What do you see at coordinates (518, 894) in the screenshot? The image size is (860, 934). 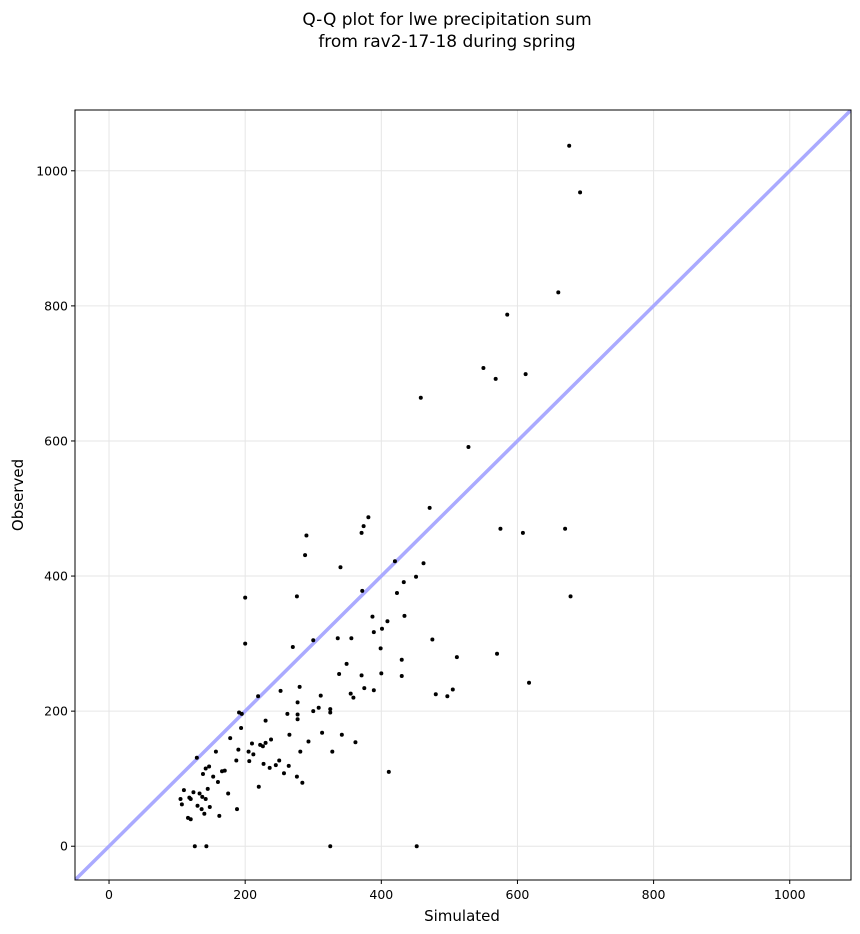 I see `x-tick-label: 600` at bounding box center [518, 894].